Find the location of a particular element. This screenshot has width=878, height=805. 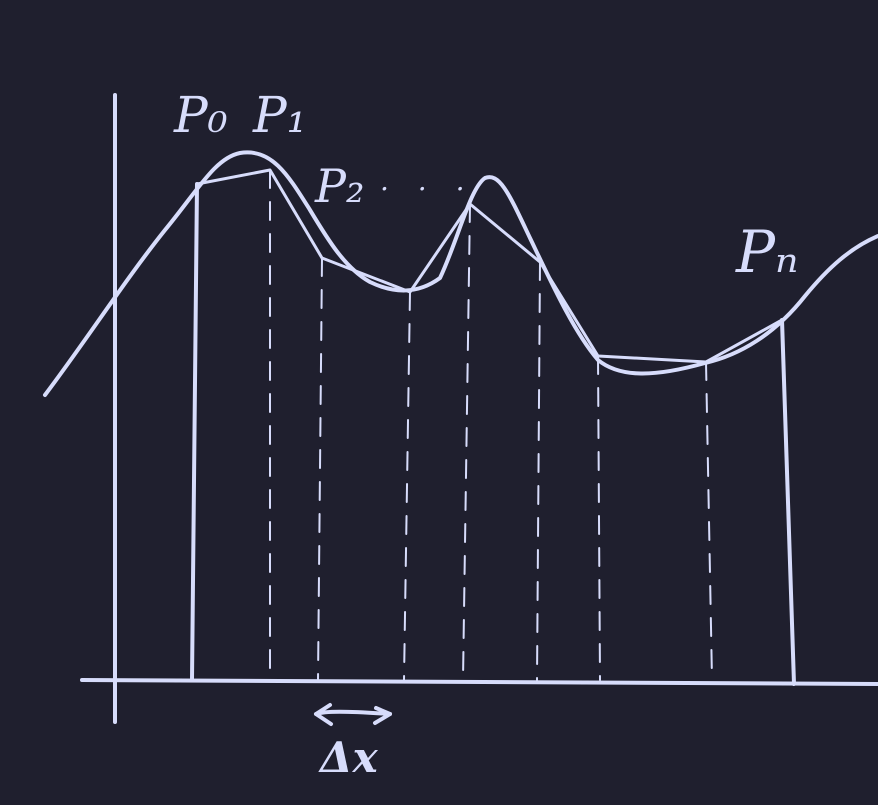

label-p2: P₂ is located at coordinates (339, 186).